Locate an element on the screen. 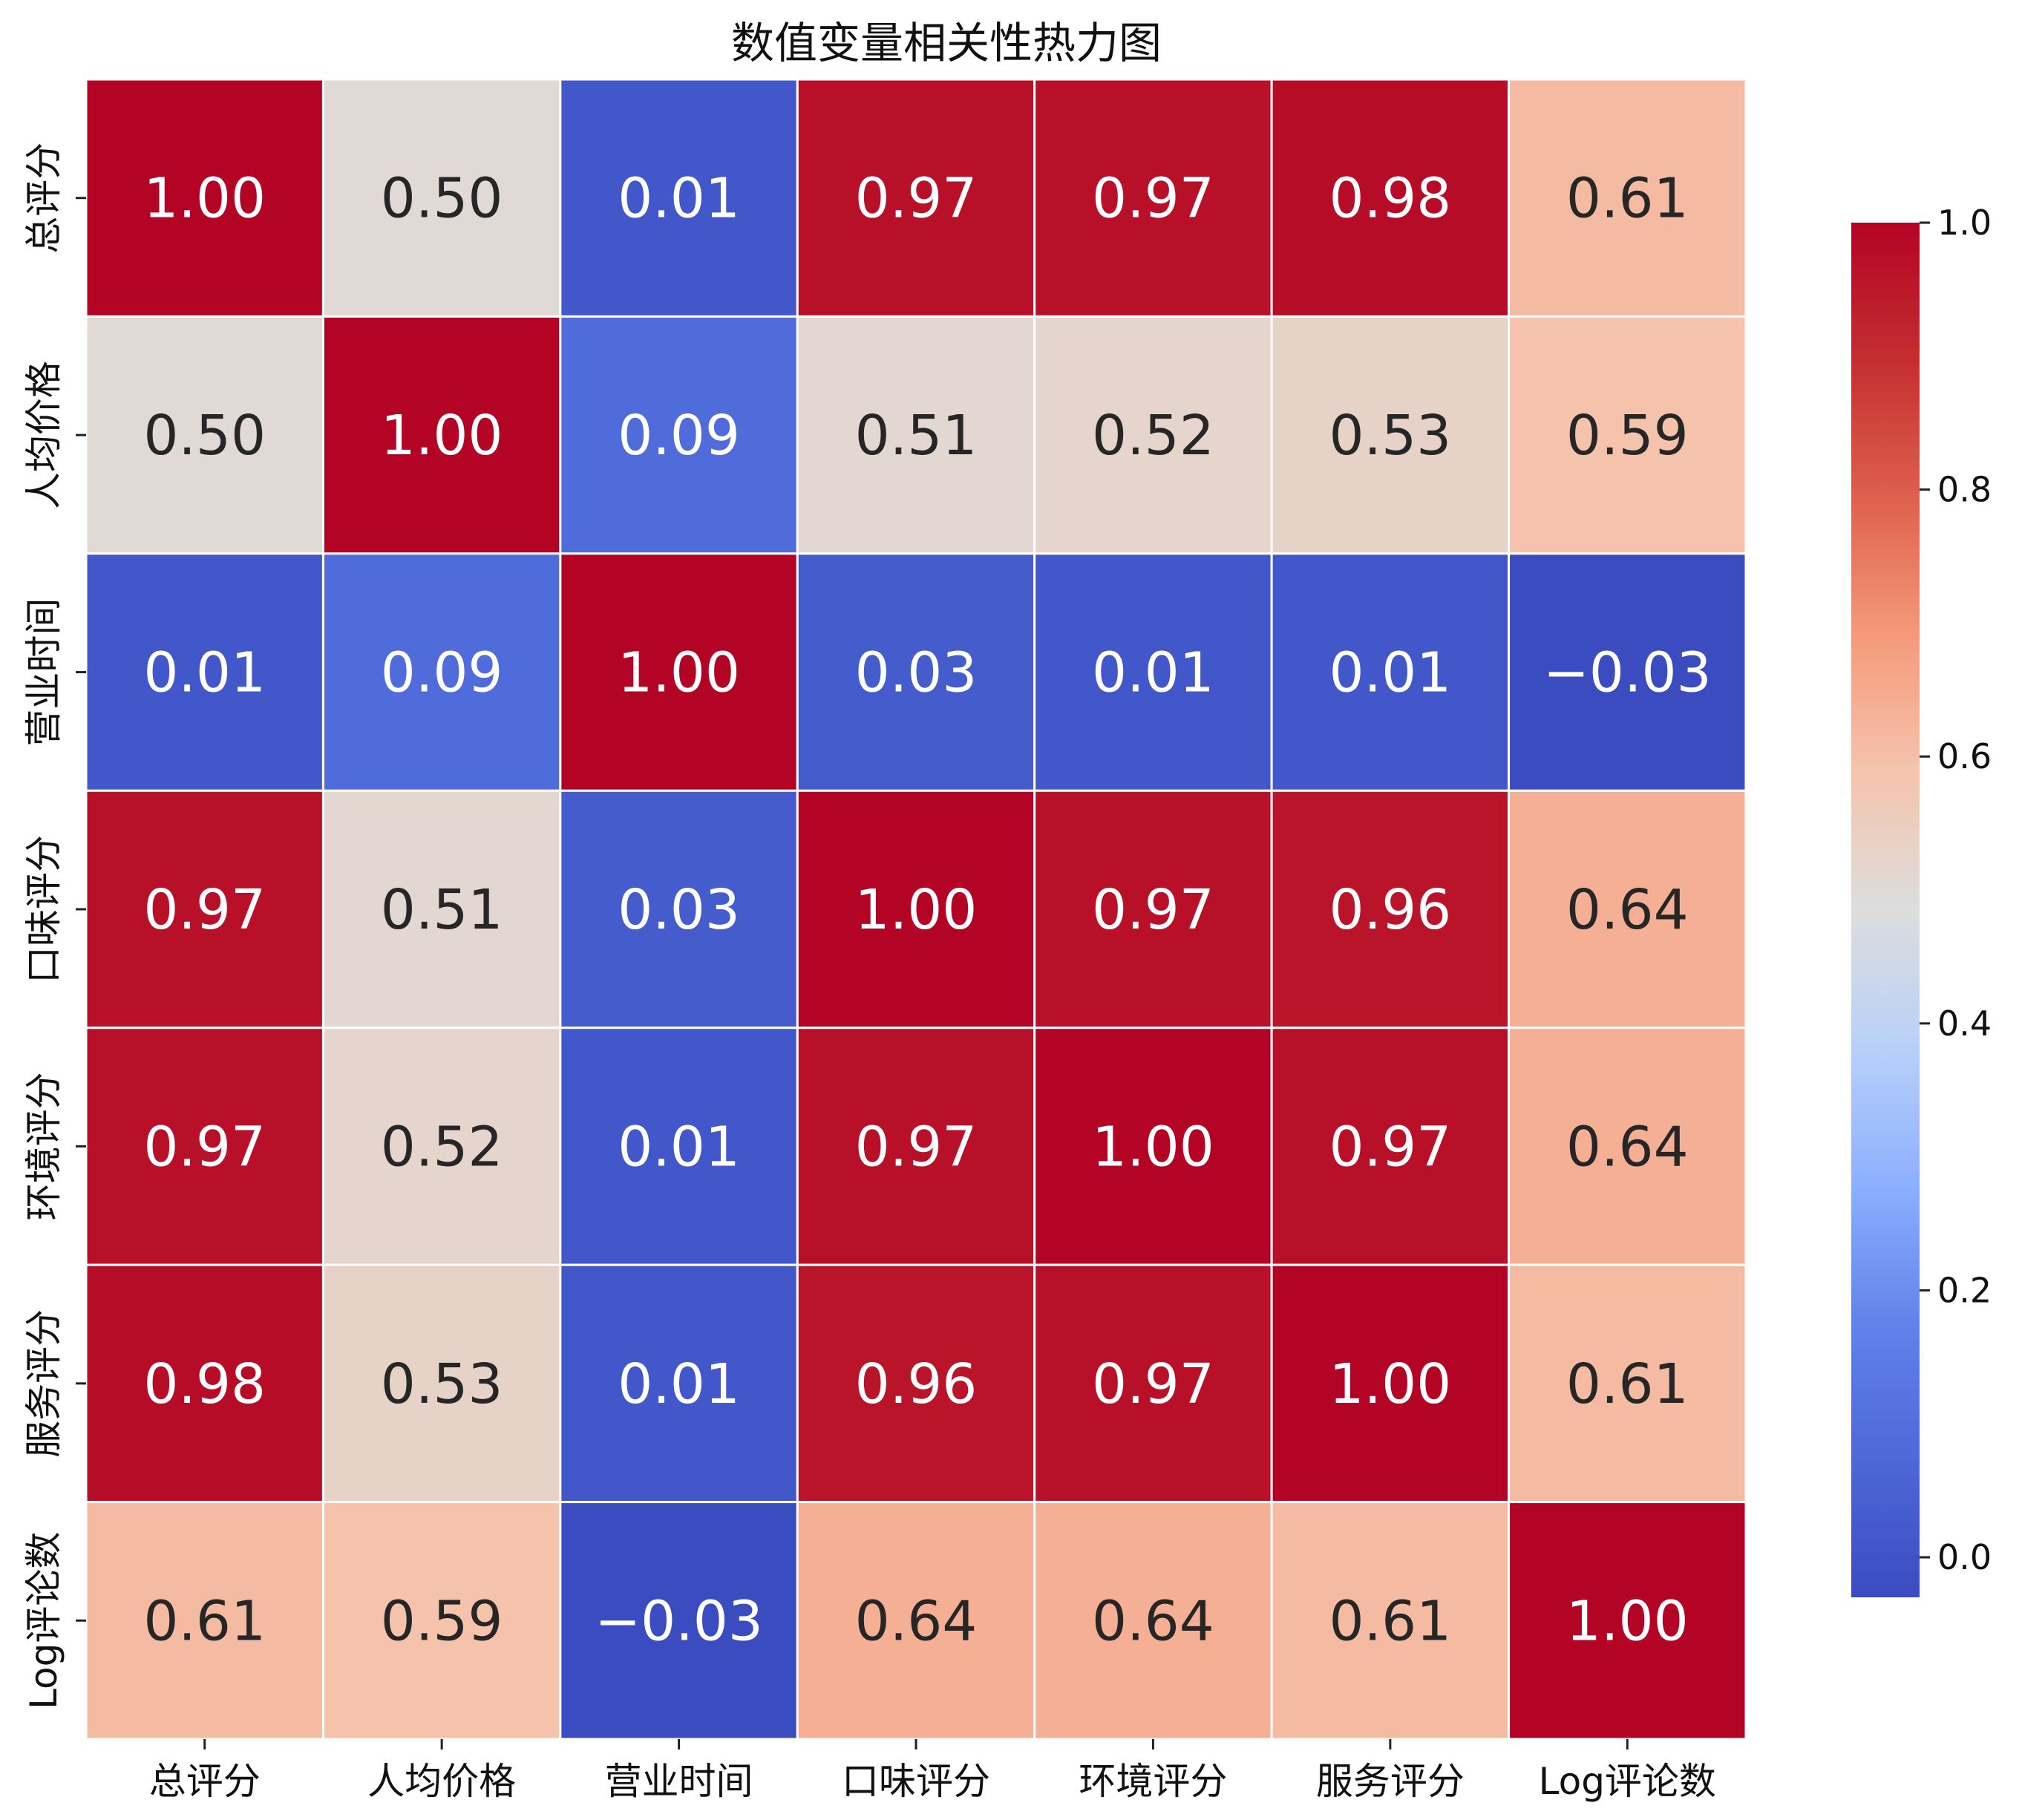 This screenshot has height=1820, width=2022. heatmap-cell-label-5-0: 0.98 is located at coordinates (204, 1384).